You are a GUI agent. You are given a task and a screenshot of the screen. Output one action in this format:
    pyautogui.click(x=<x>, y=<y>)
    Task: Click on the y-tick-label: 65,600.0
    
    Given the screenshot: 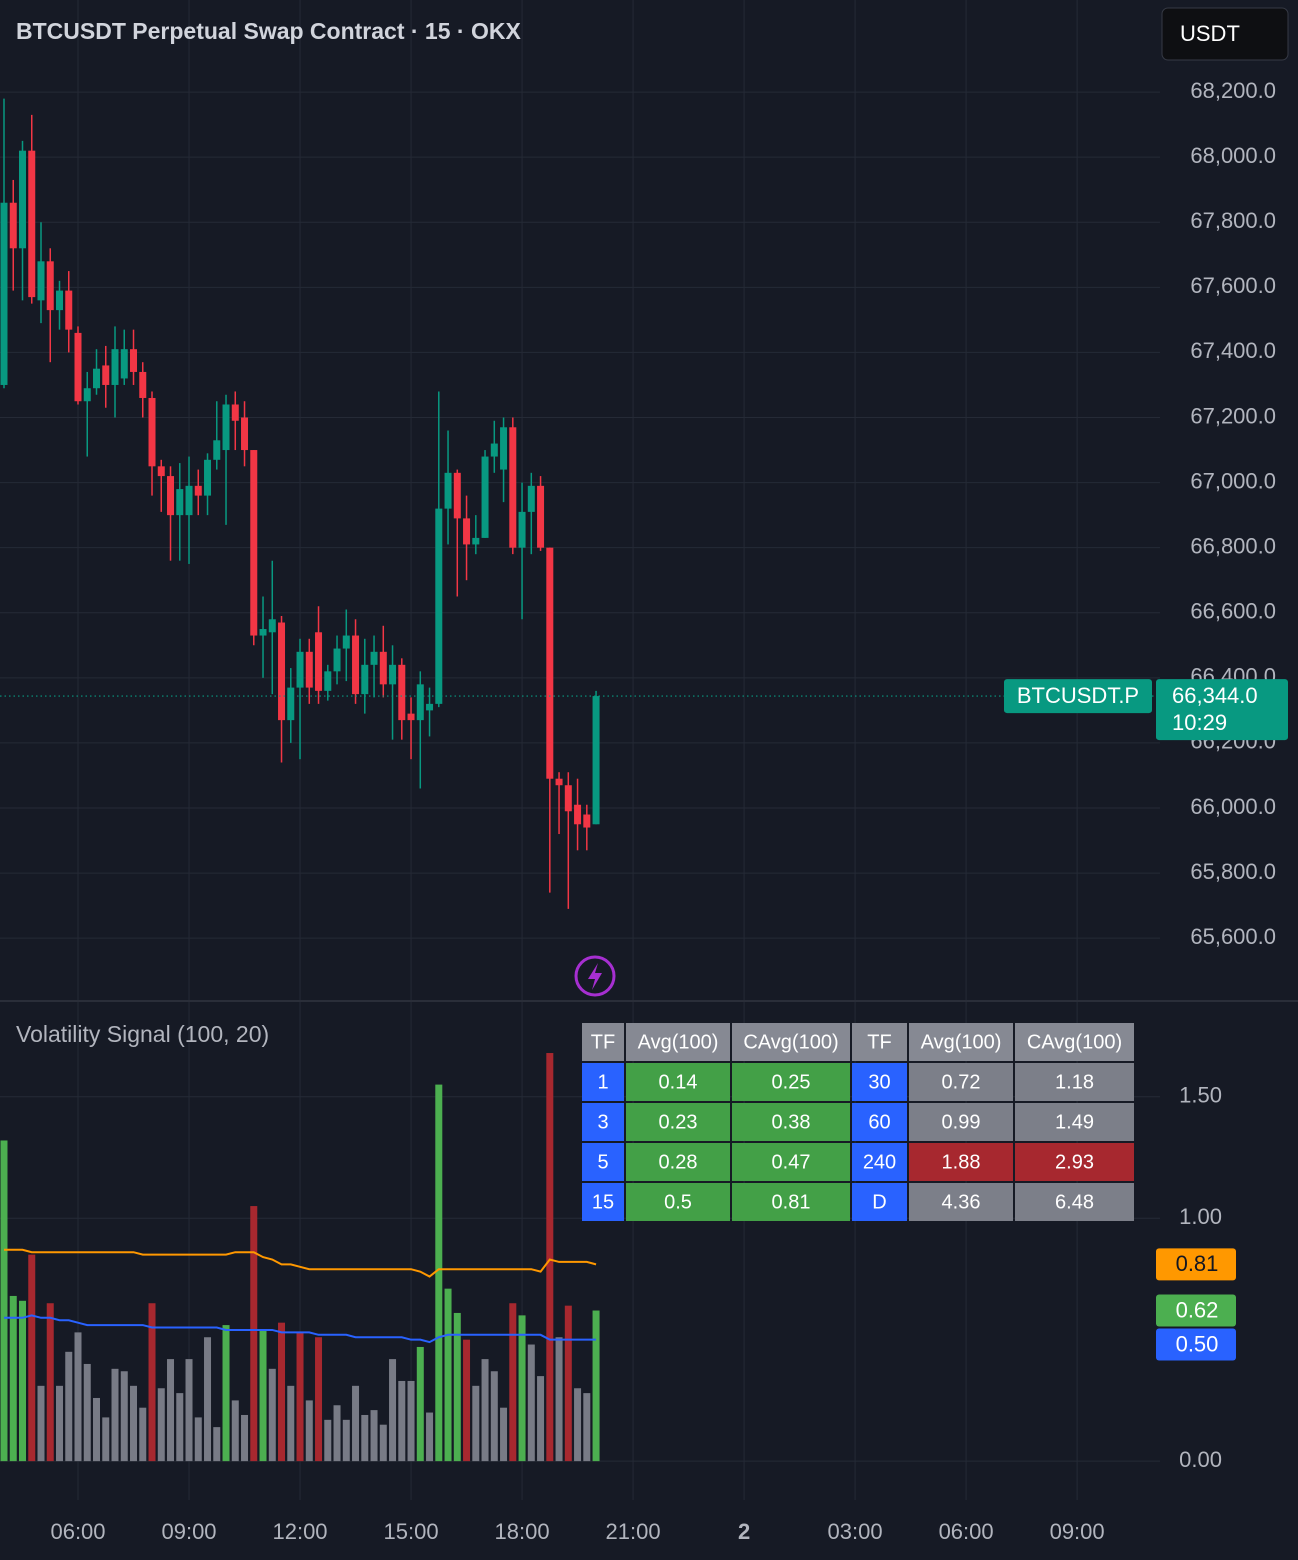 What is the action you would take?
    pyautogui.click(x=1233, y=936)
    